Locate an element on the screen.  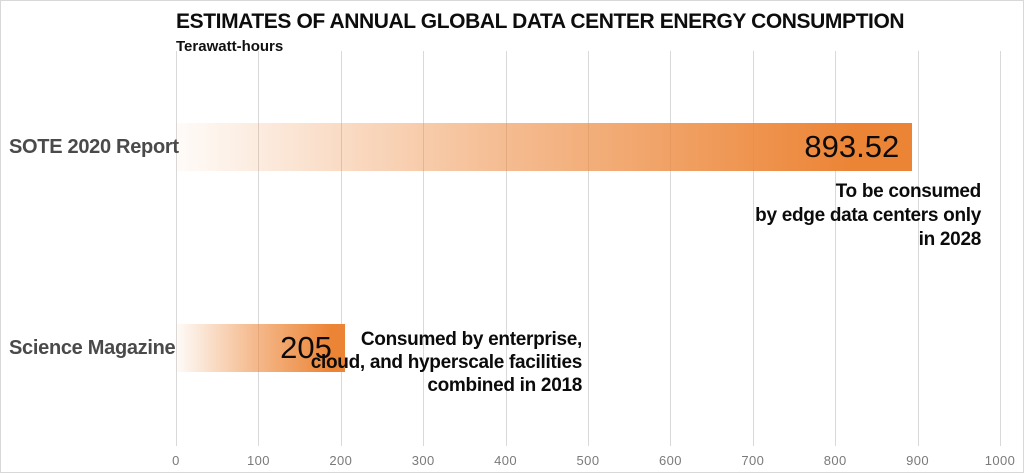
x-tick-label: 900 is located at coordinates (918, 460).